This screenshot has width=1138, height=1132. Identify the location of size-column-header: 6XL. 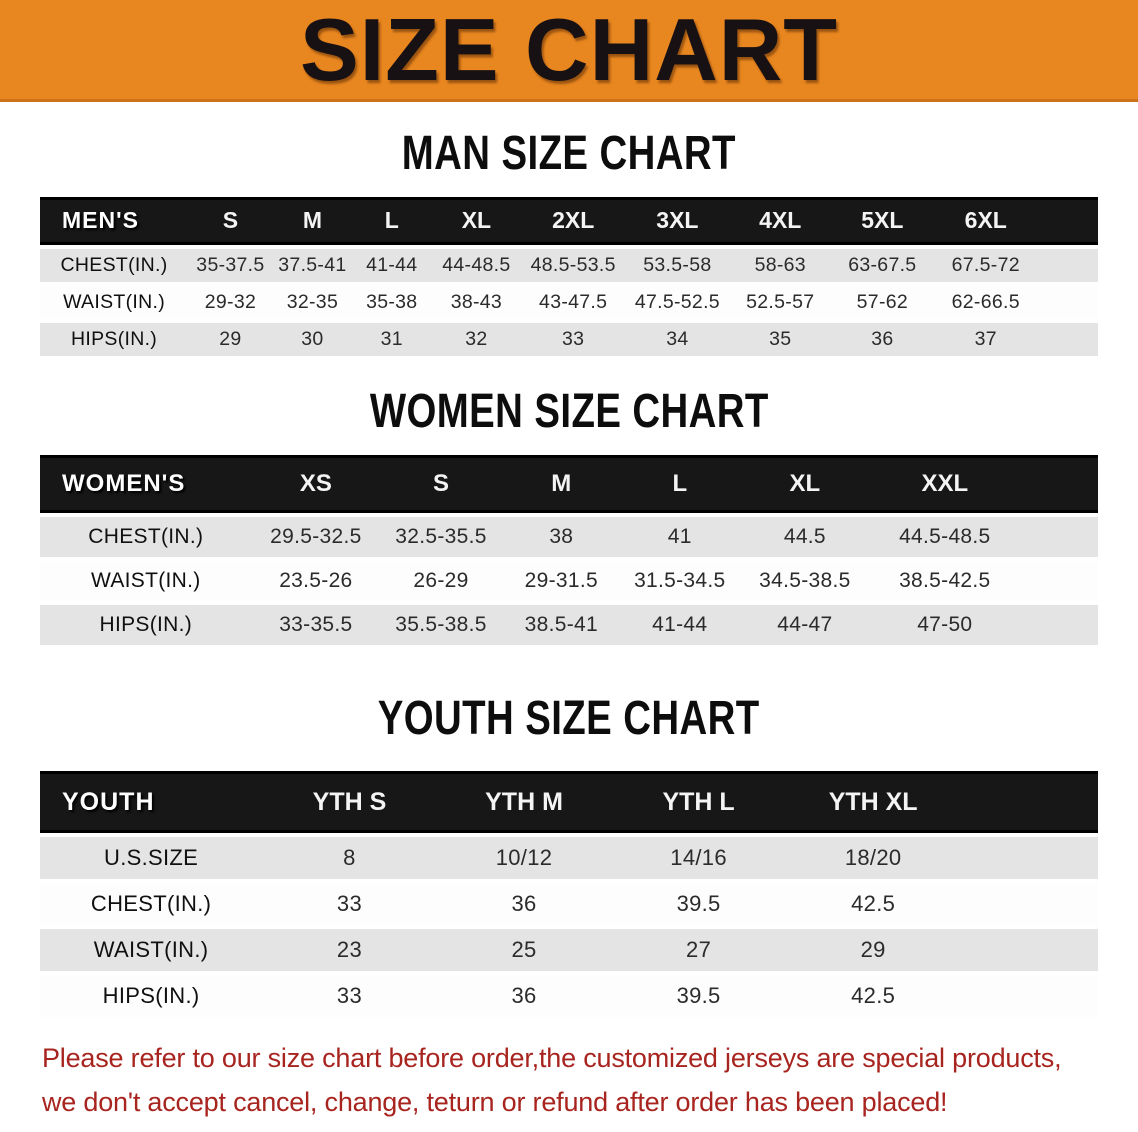
(985, 220).